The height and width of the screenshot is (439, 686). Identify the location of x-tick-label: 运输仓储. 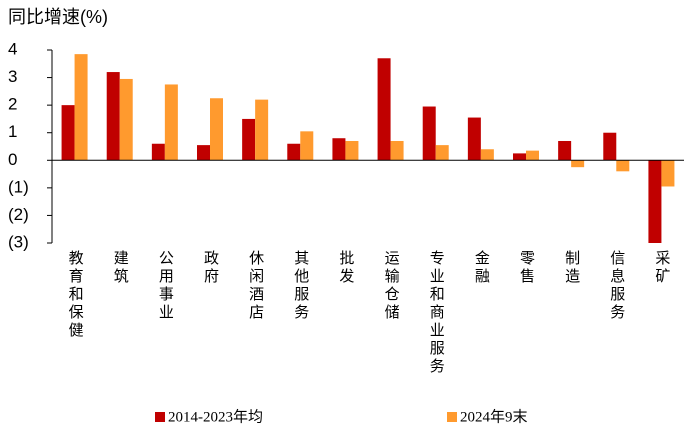
(392, 286).